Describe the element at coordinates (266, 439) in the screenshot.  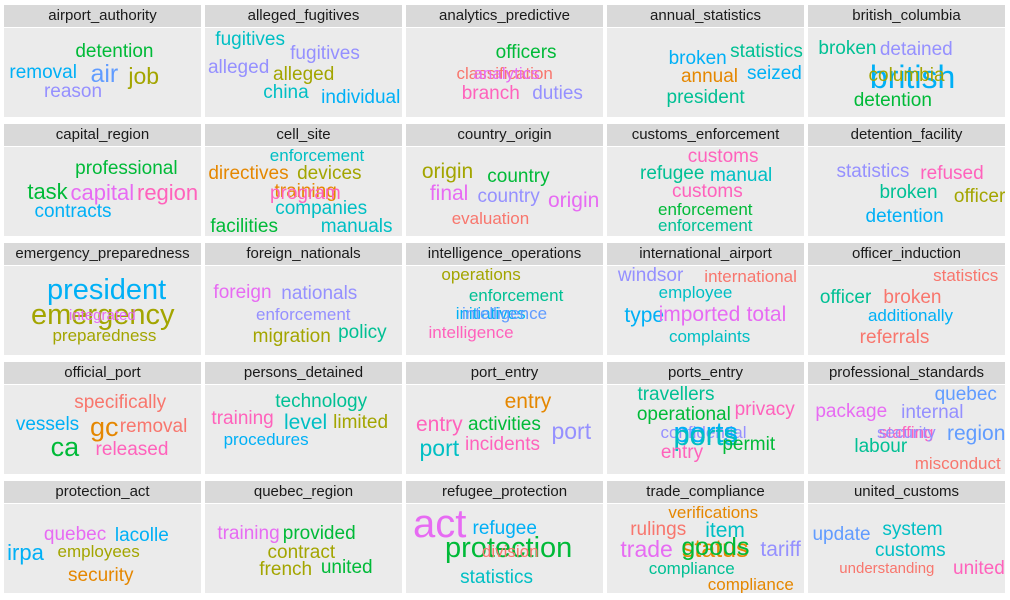
I see `word-label: procedures` at that location.